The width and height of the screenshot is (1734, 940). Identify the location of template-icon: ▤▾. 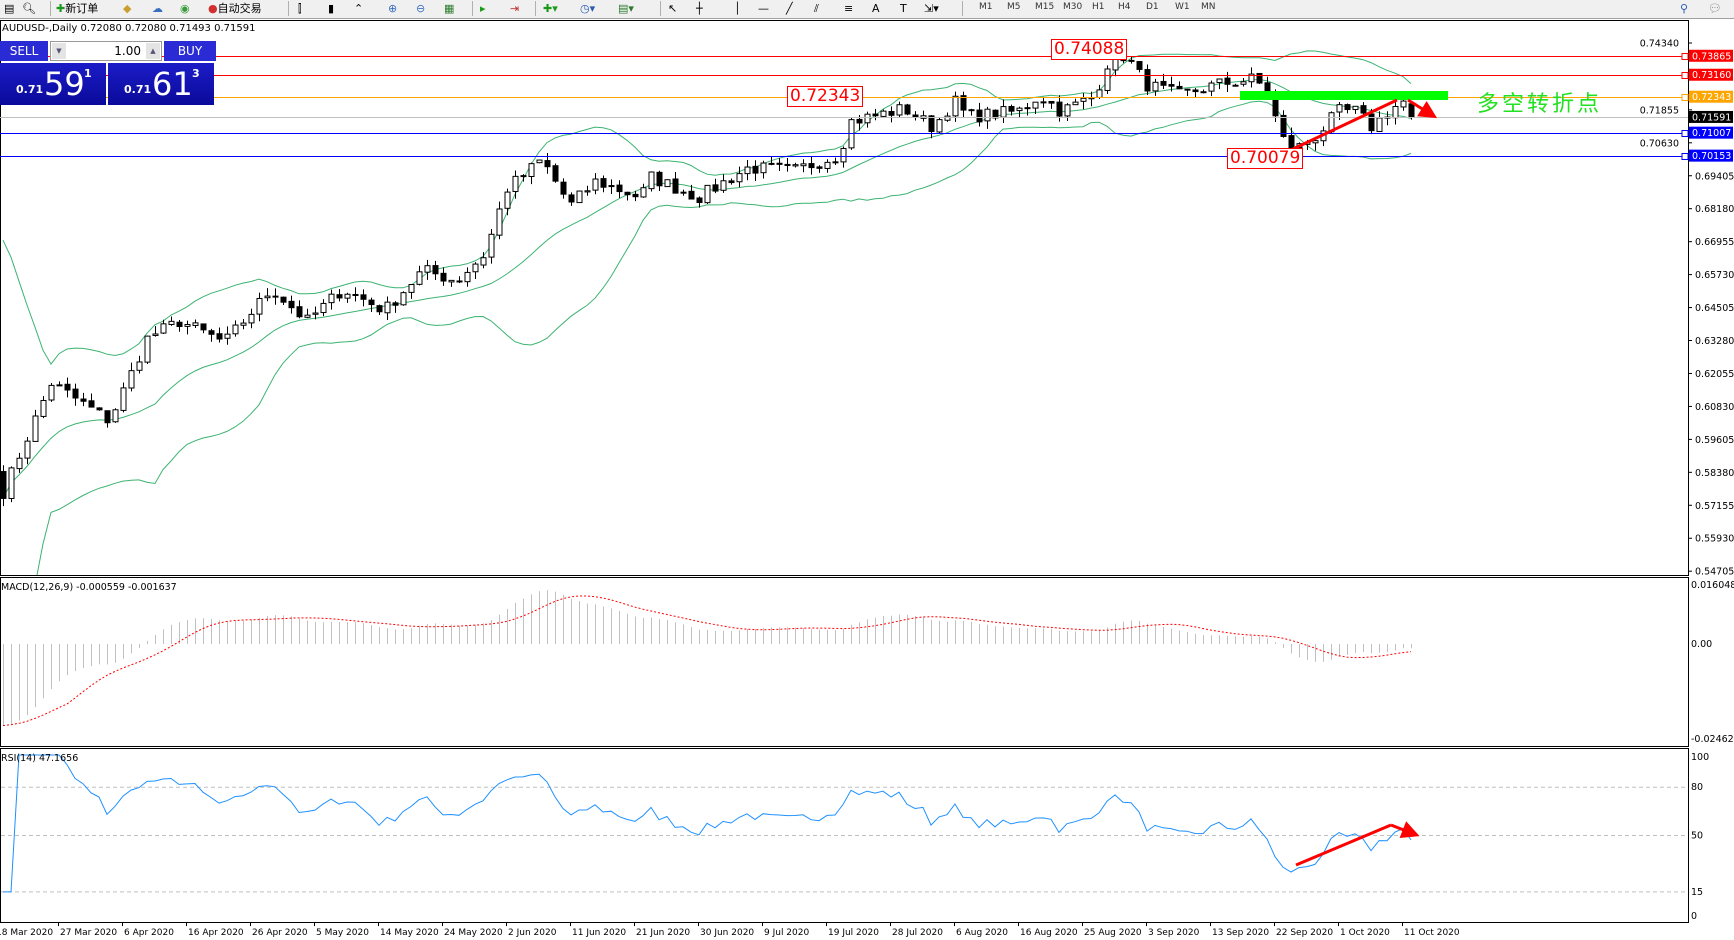
(626, 8).